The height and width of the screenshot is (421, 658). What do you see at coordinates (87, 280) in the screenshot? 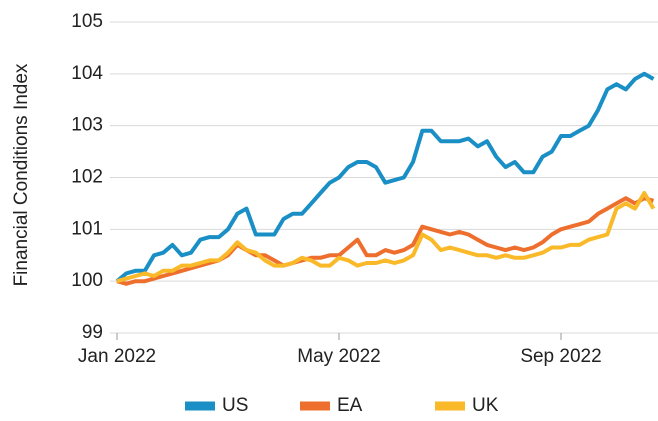
I see `y-tick-label: 100` at bounding box center [87, 280].